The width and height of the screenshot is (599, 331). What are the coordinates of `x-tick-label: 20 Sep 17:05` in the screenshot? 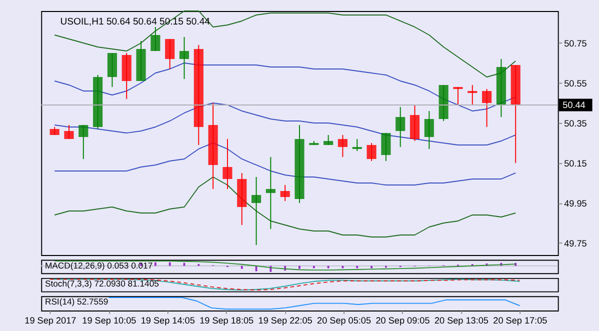 It's located at (520, 320).